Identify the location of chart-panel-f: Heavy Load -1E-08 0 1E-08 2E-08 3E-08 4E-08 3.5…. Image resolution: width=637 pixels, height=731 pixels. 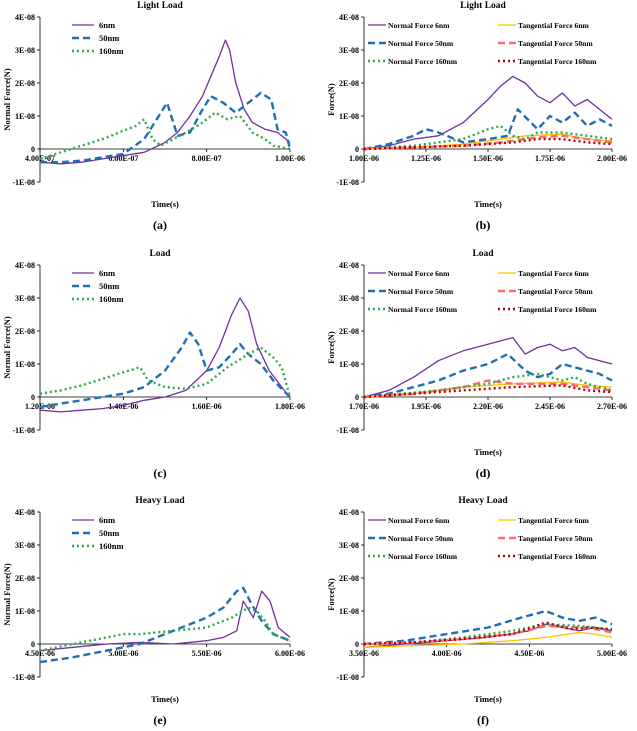
(476, 611).